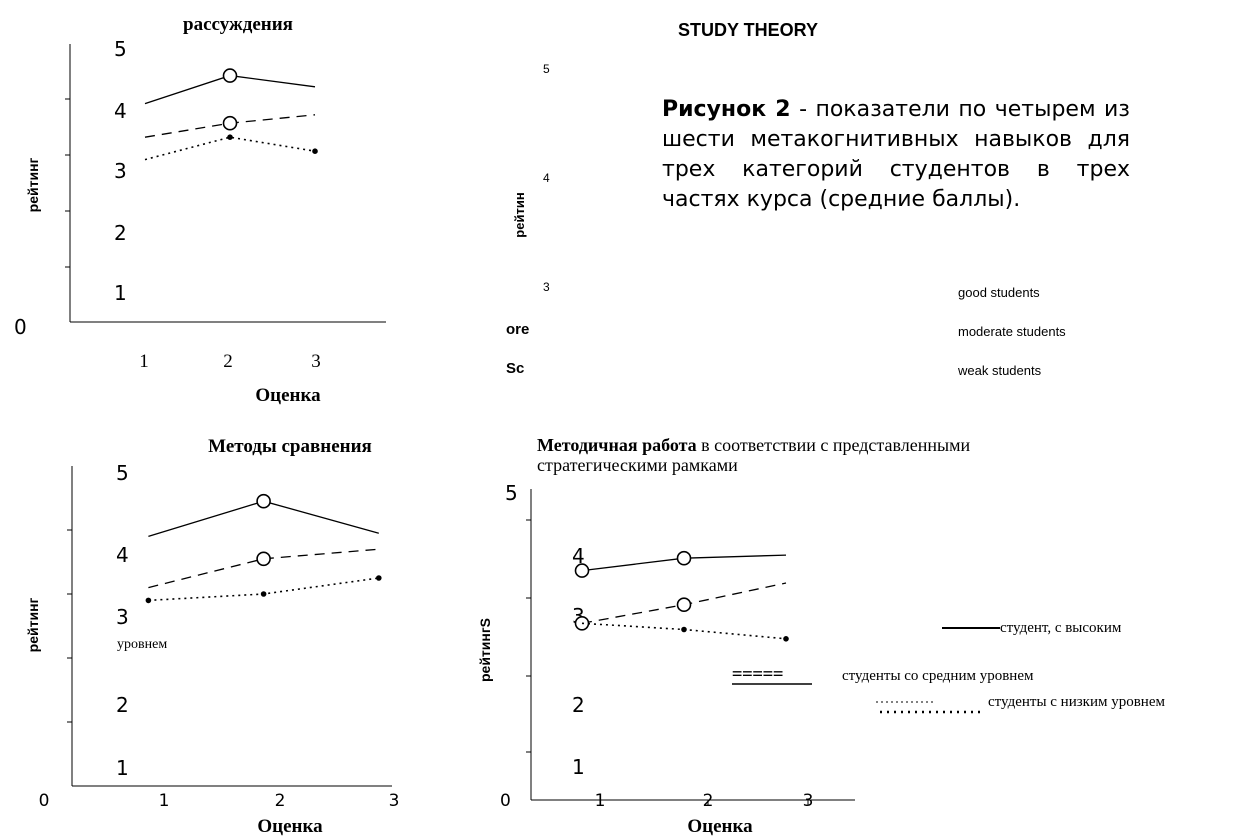 The width and height of the screenshot is (1241, 837). Describe the element at coordinates (263, 568) in the screenshot. I see `series-line-dashed` at that location.